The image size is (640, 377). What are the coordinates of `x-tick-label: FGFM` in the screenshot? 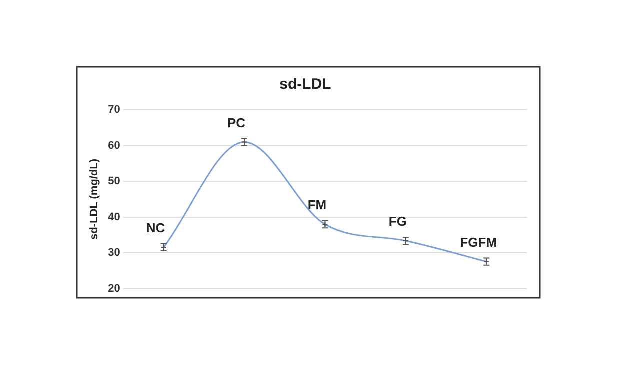 It's located at (479, 242).